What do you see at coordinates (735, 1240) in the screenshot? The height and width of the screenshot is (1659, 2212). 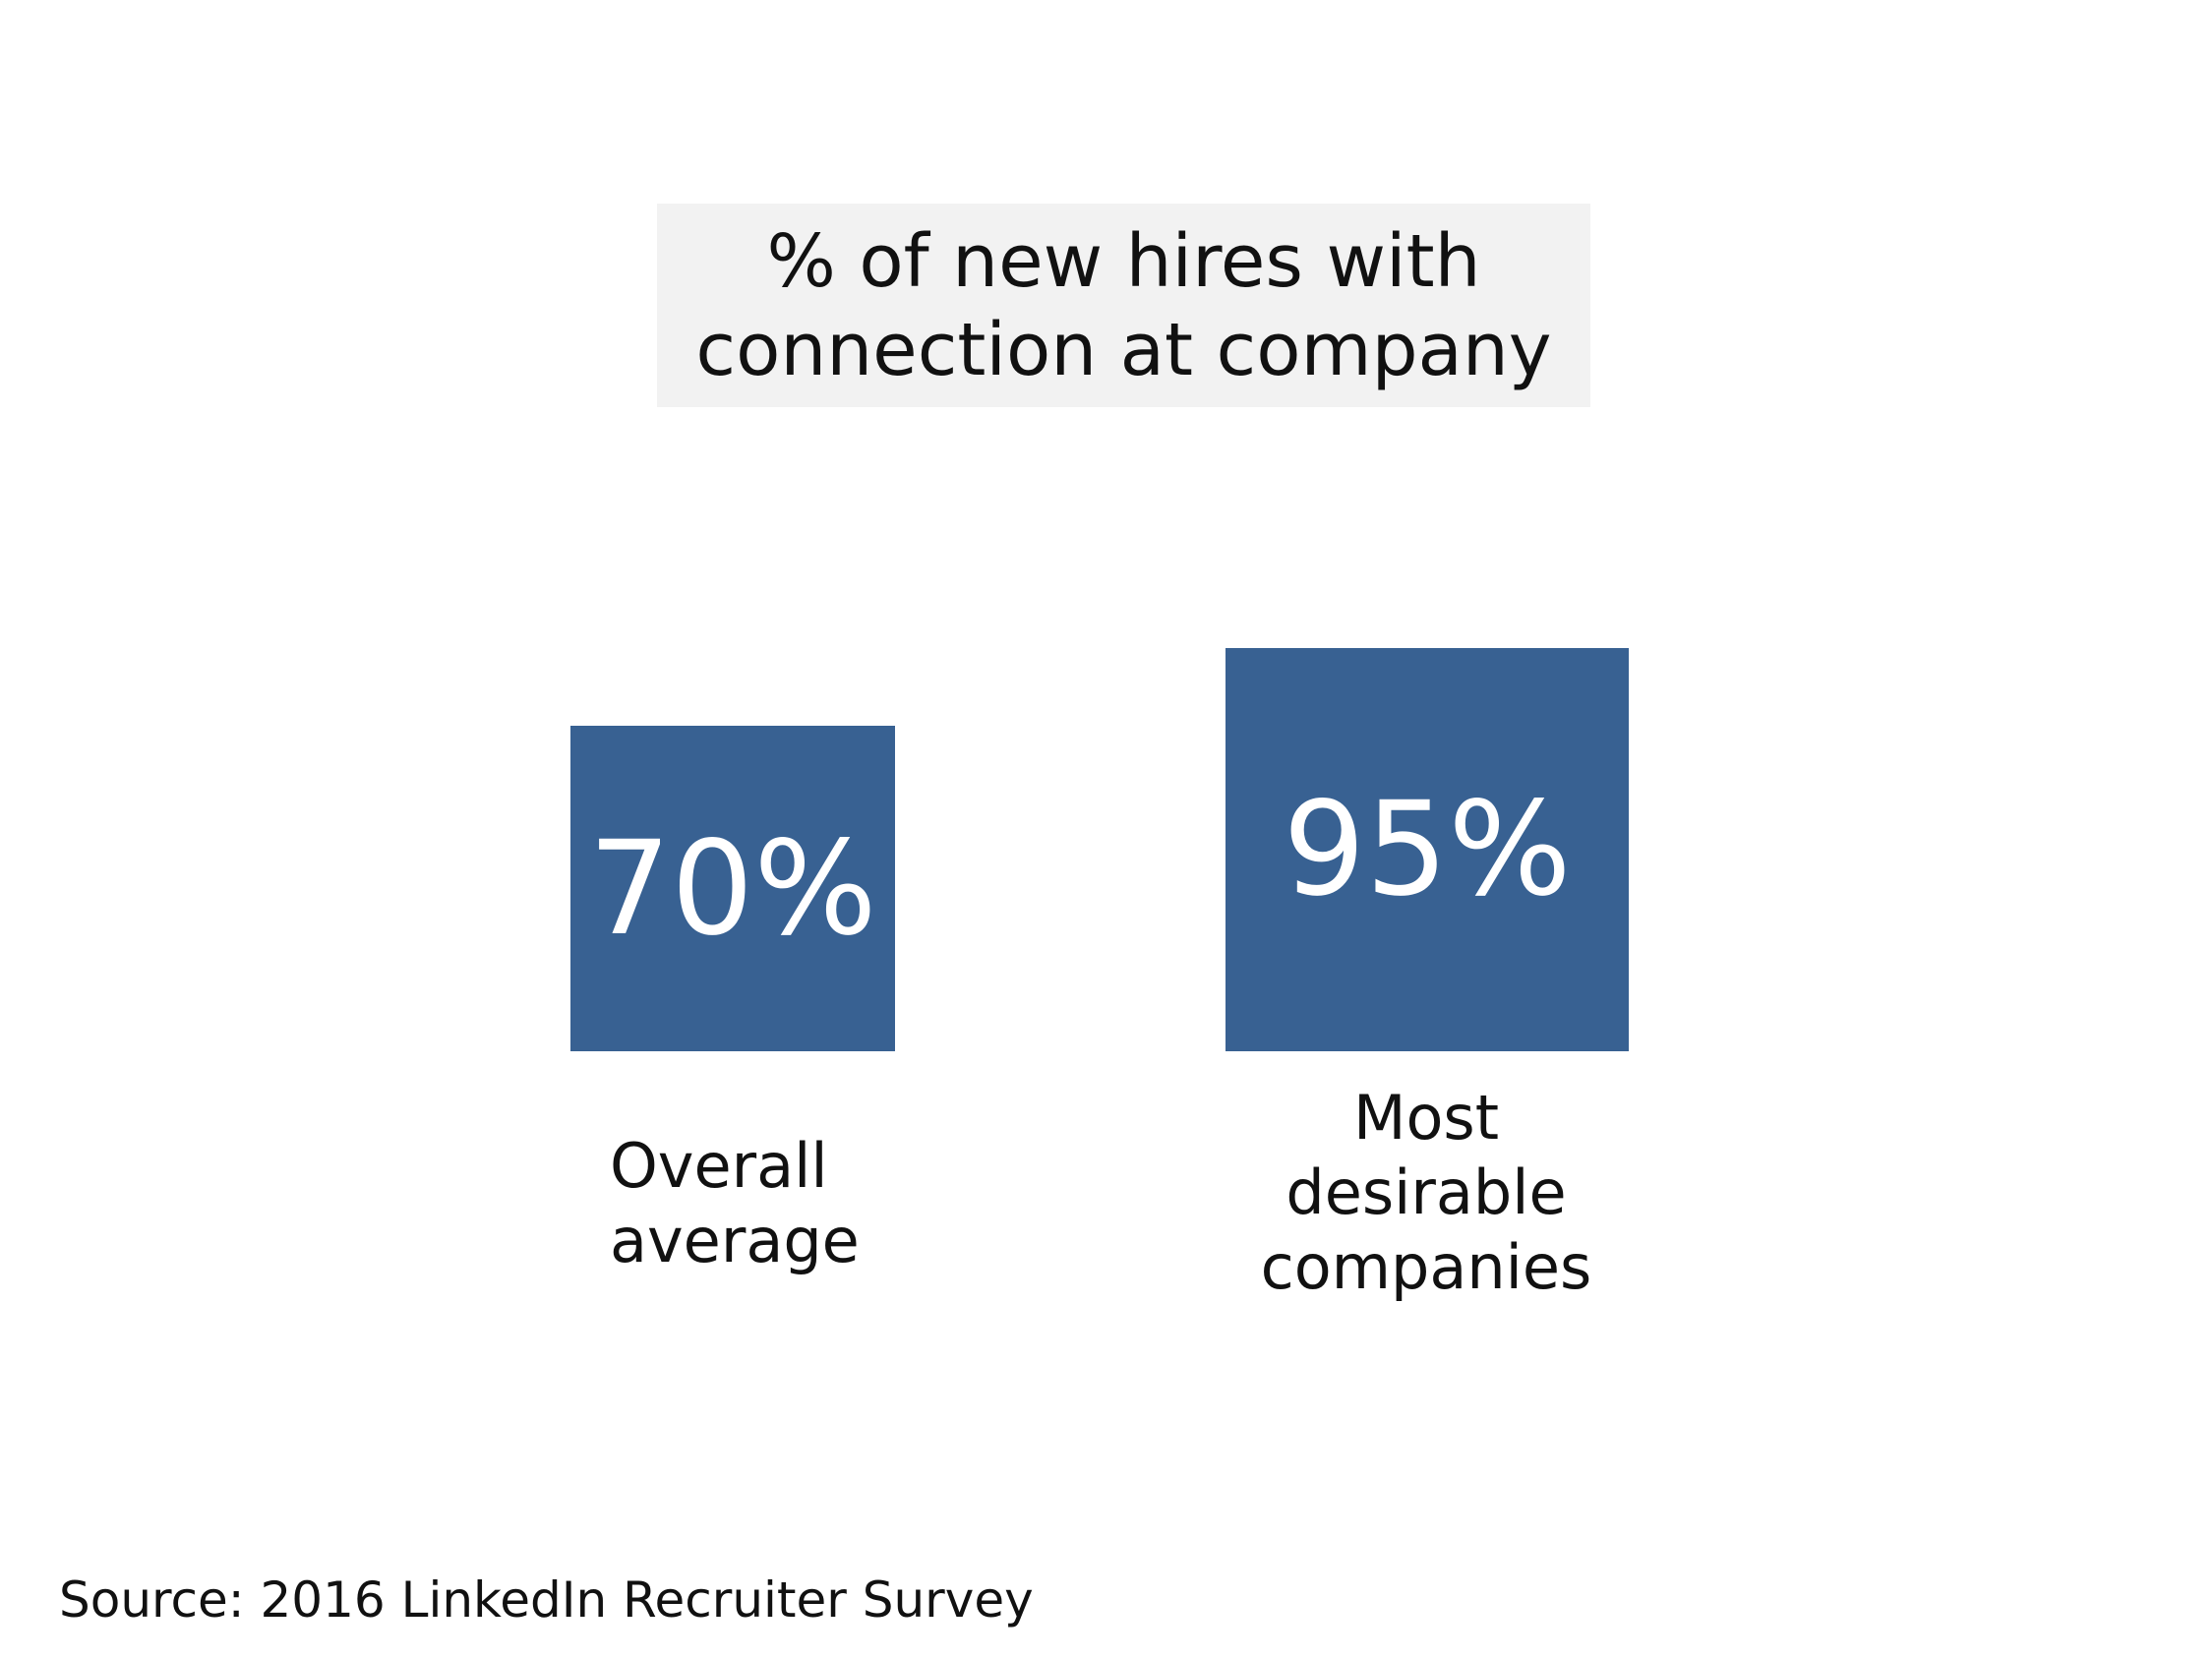 I see `category-label-line: average` at bounding box center [735, 1240].